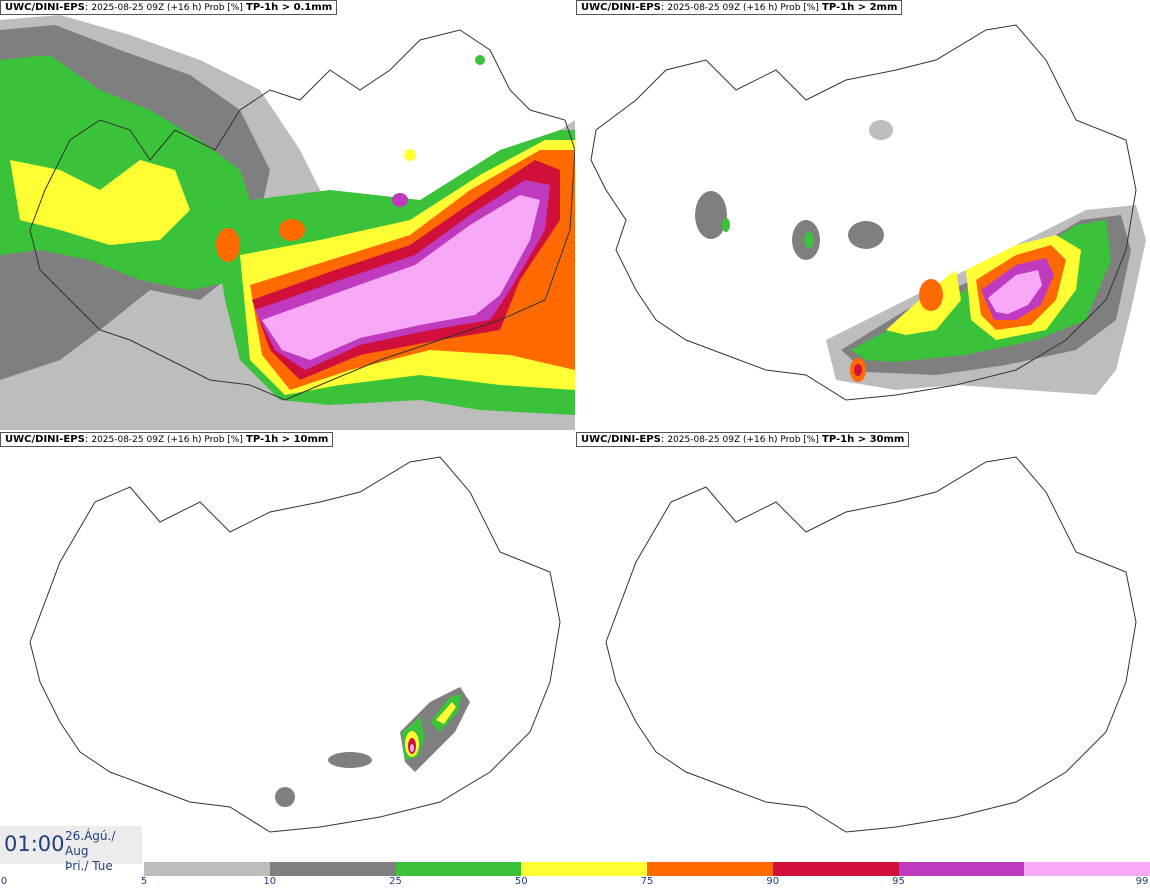 Image resolution: width=1150 pixels, height=891 pixels. I want to click on valid-date: 26.Ágú./ Aug Þri./ Tue, so click(103, 851).